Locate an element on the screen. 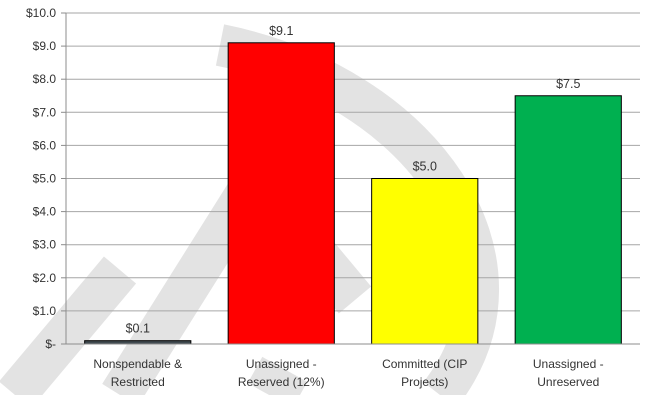 This screenshot has height=395, width=649. data-label: $9.1 is located at coordinates (281, 31).